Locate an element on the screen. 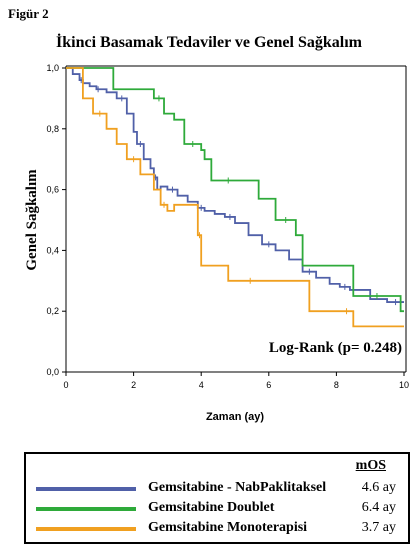 The height and width of the screenshot is (558, 418). y-tick-label: 1,0 is located at coordinates (52, 68).